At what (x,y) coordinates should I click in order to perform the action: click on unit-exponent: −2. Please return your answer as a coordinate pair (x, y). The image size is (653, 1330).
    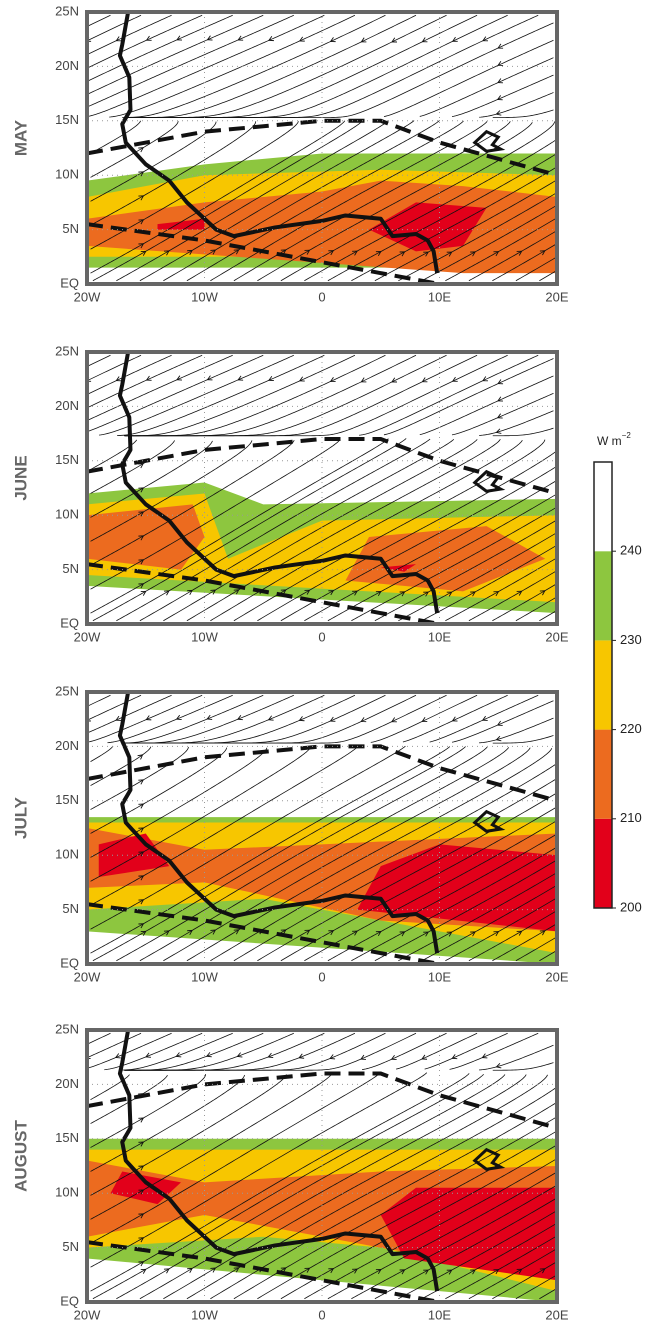
    Looking at the image, I should click on (627, 435).